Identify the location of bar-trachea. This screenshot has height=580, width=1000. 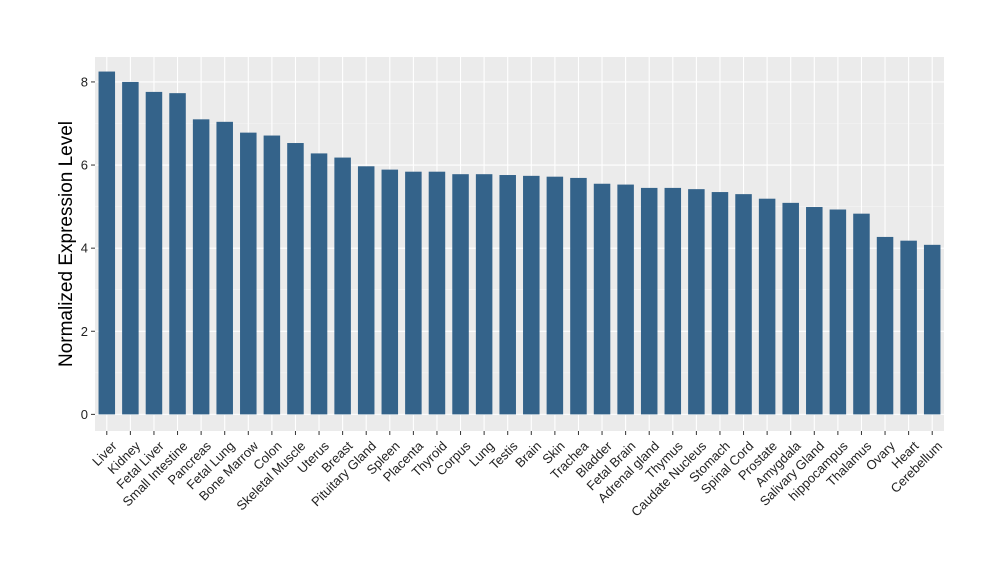
(578, 296).